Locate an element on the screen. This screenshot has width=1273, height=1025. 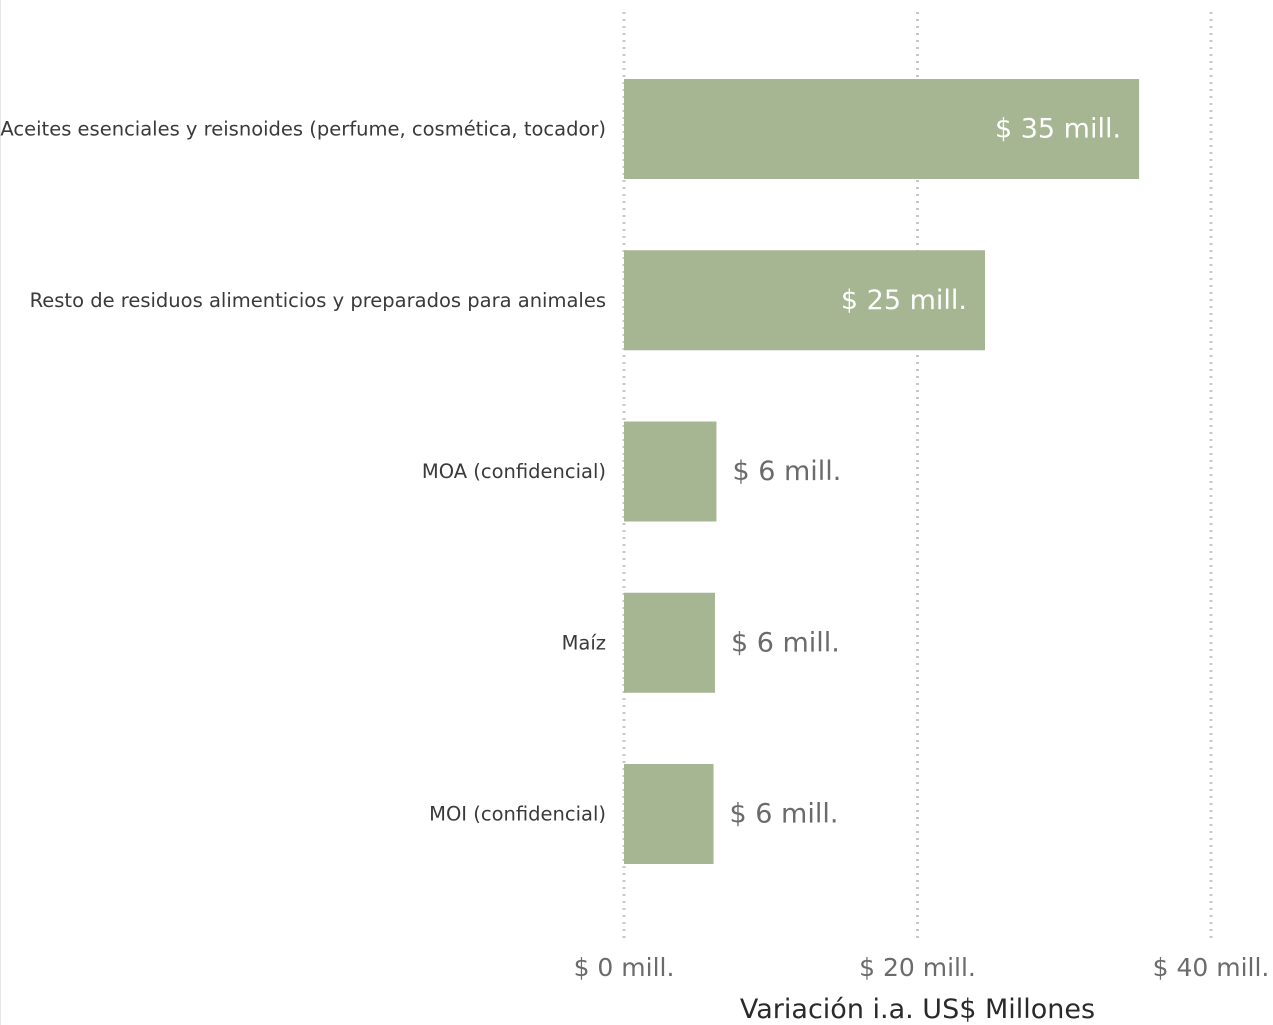
left-border-line is located at coordinates (0, 512).